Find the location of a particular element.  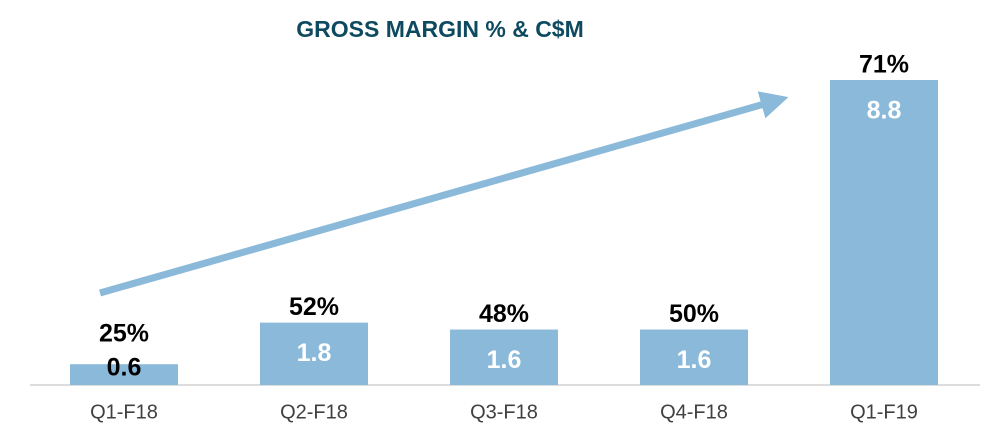

x-tick-label: Q2-F18 is located at coordinates (314, 412).